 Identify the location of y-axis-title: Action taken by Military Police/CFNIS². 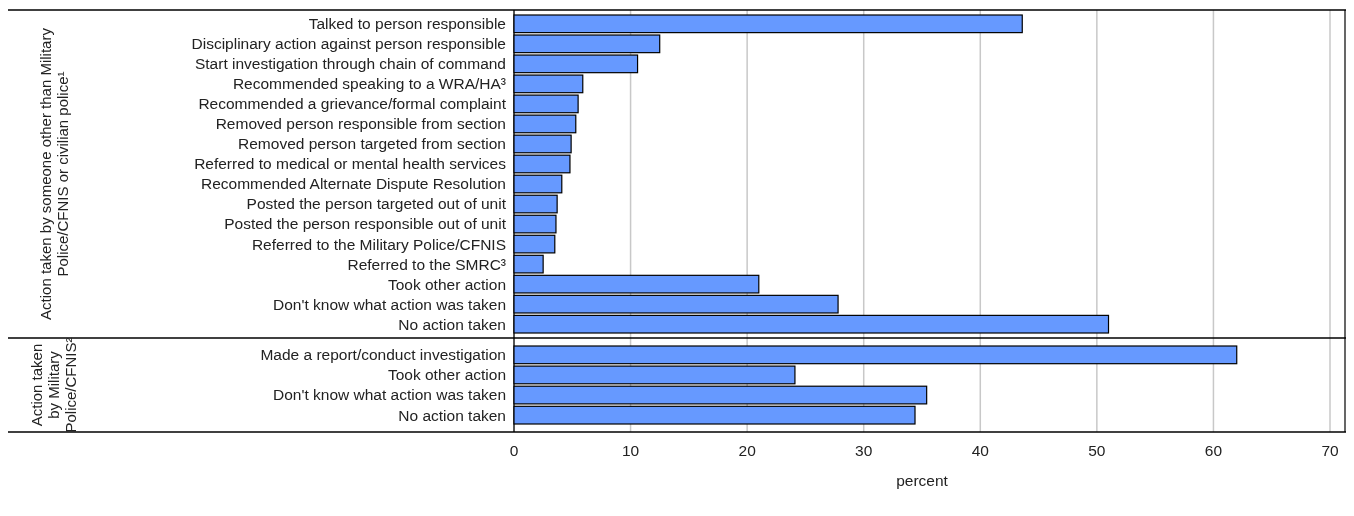
(54, 385).